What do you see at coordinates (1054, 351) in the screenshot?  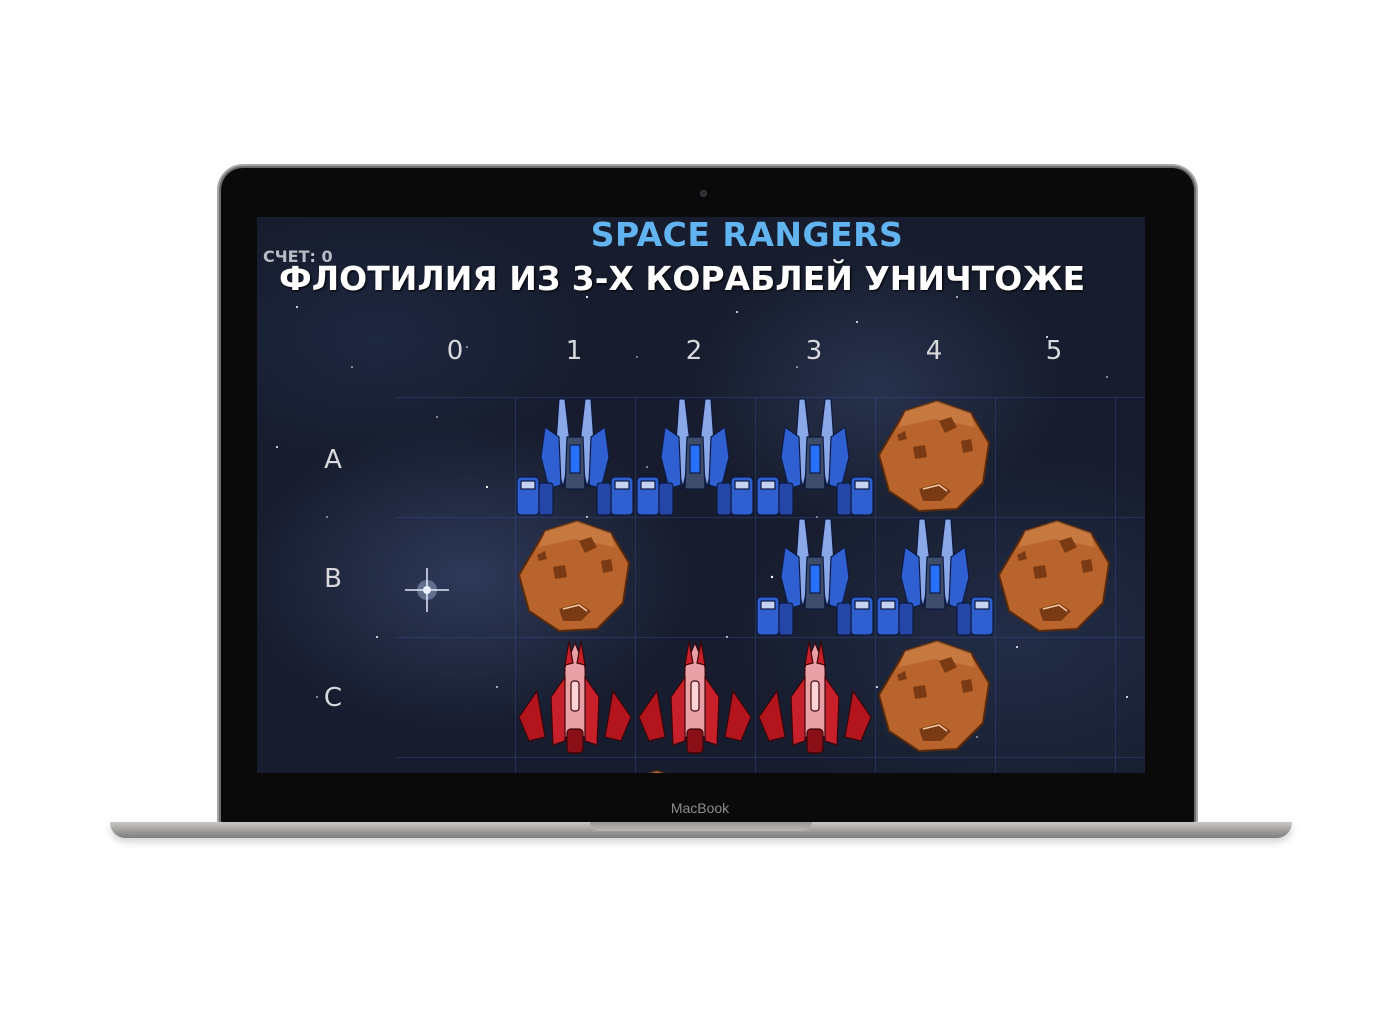 I see `column-label-5: 5` at bounding box center [1054, 351].